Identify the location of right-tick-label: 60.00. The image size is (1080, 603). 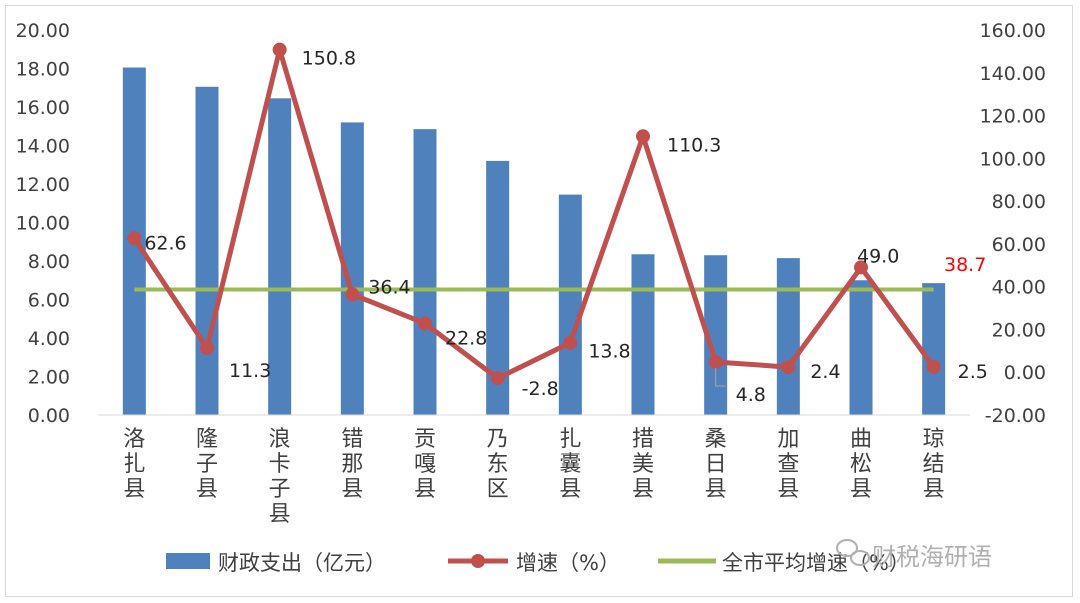
(1019, 245).